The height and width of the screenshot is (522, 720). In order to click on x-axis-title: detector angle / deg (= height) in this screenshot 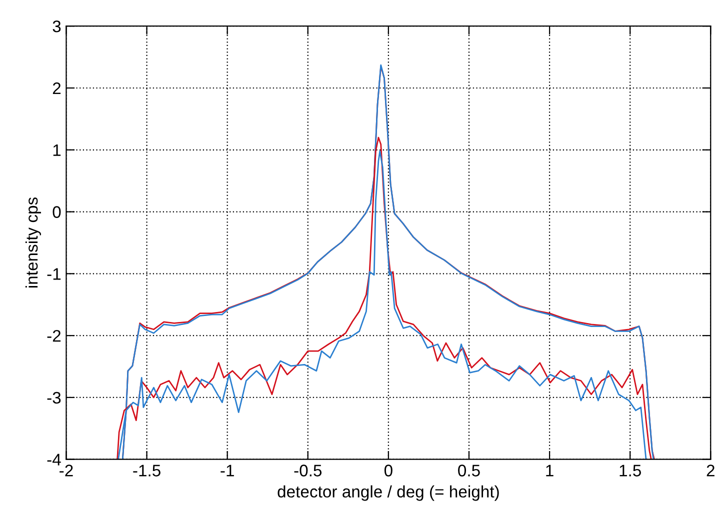, I will do `click(388, 493)`.